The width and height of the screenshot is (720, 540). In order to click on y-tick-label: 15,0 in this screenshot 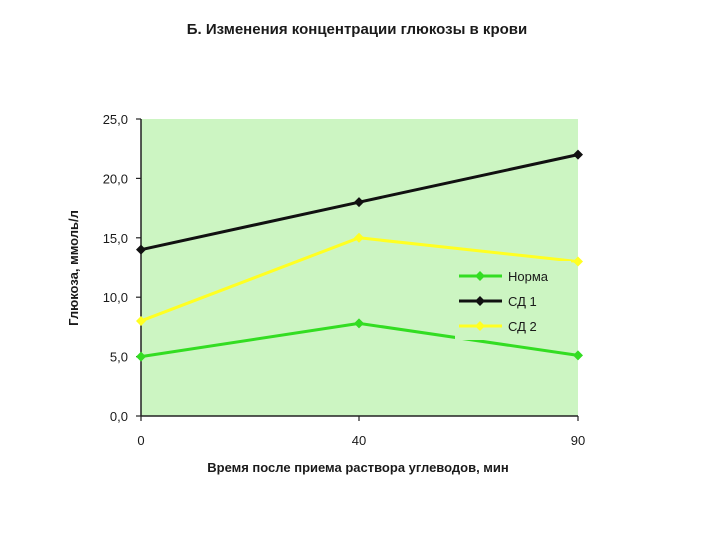, I will do `click(115, 238)`.